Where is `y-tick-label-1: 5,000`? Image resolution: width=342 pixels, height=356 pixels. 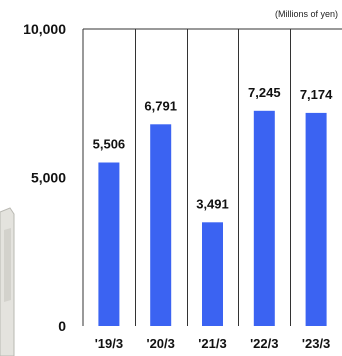
y-tick-label-1: 5,000 is located at coordinates (48, 178).